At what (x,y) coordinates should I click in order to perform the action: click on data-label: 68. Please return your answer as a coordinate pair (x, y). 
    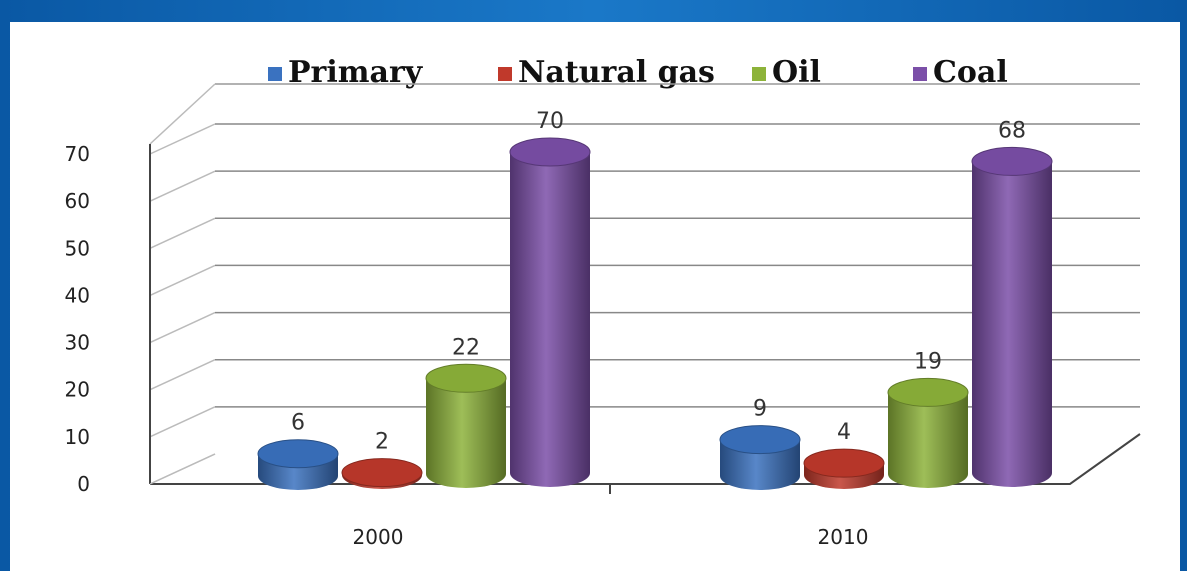
    Looking at the image, I should click on (1012, 130).